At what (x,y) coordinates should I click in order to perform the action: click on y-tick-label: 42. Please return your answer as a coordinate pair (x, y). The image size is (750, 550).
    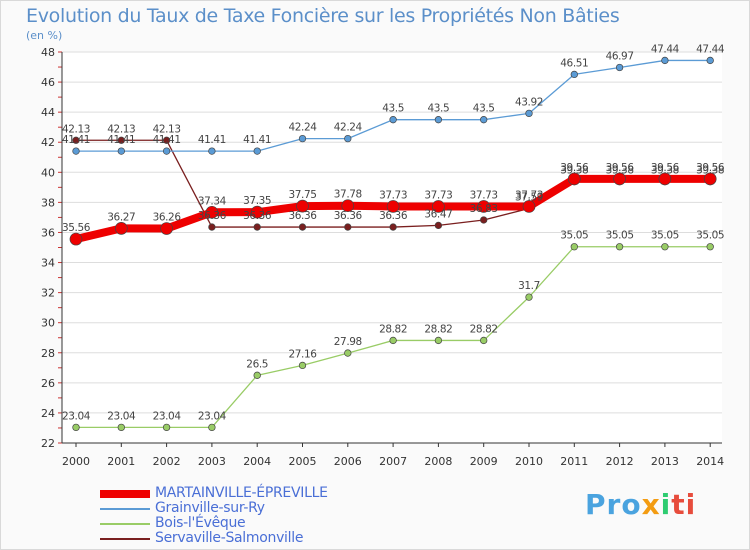
    Looking at the image, I should click on (48, 142).